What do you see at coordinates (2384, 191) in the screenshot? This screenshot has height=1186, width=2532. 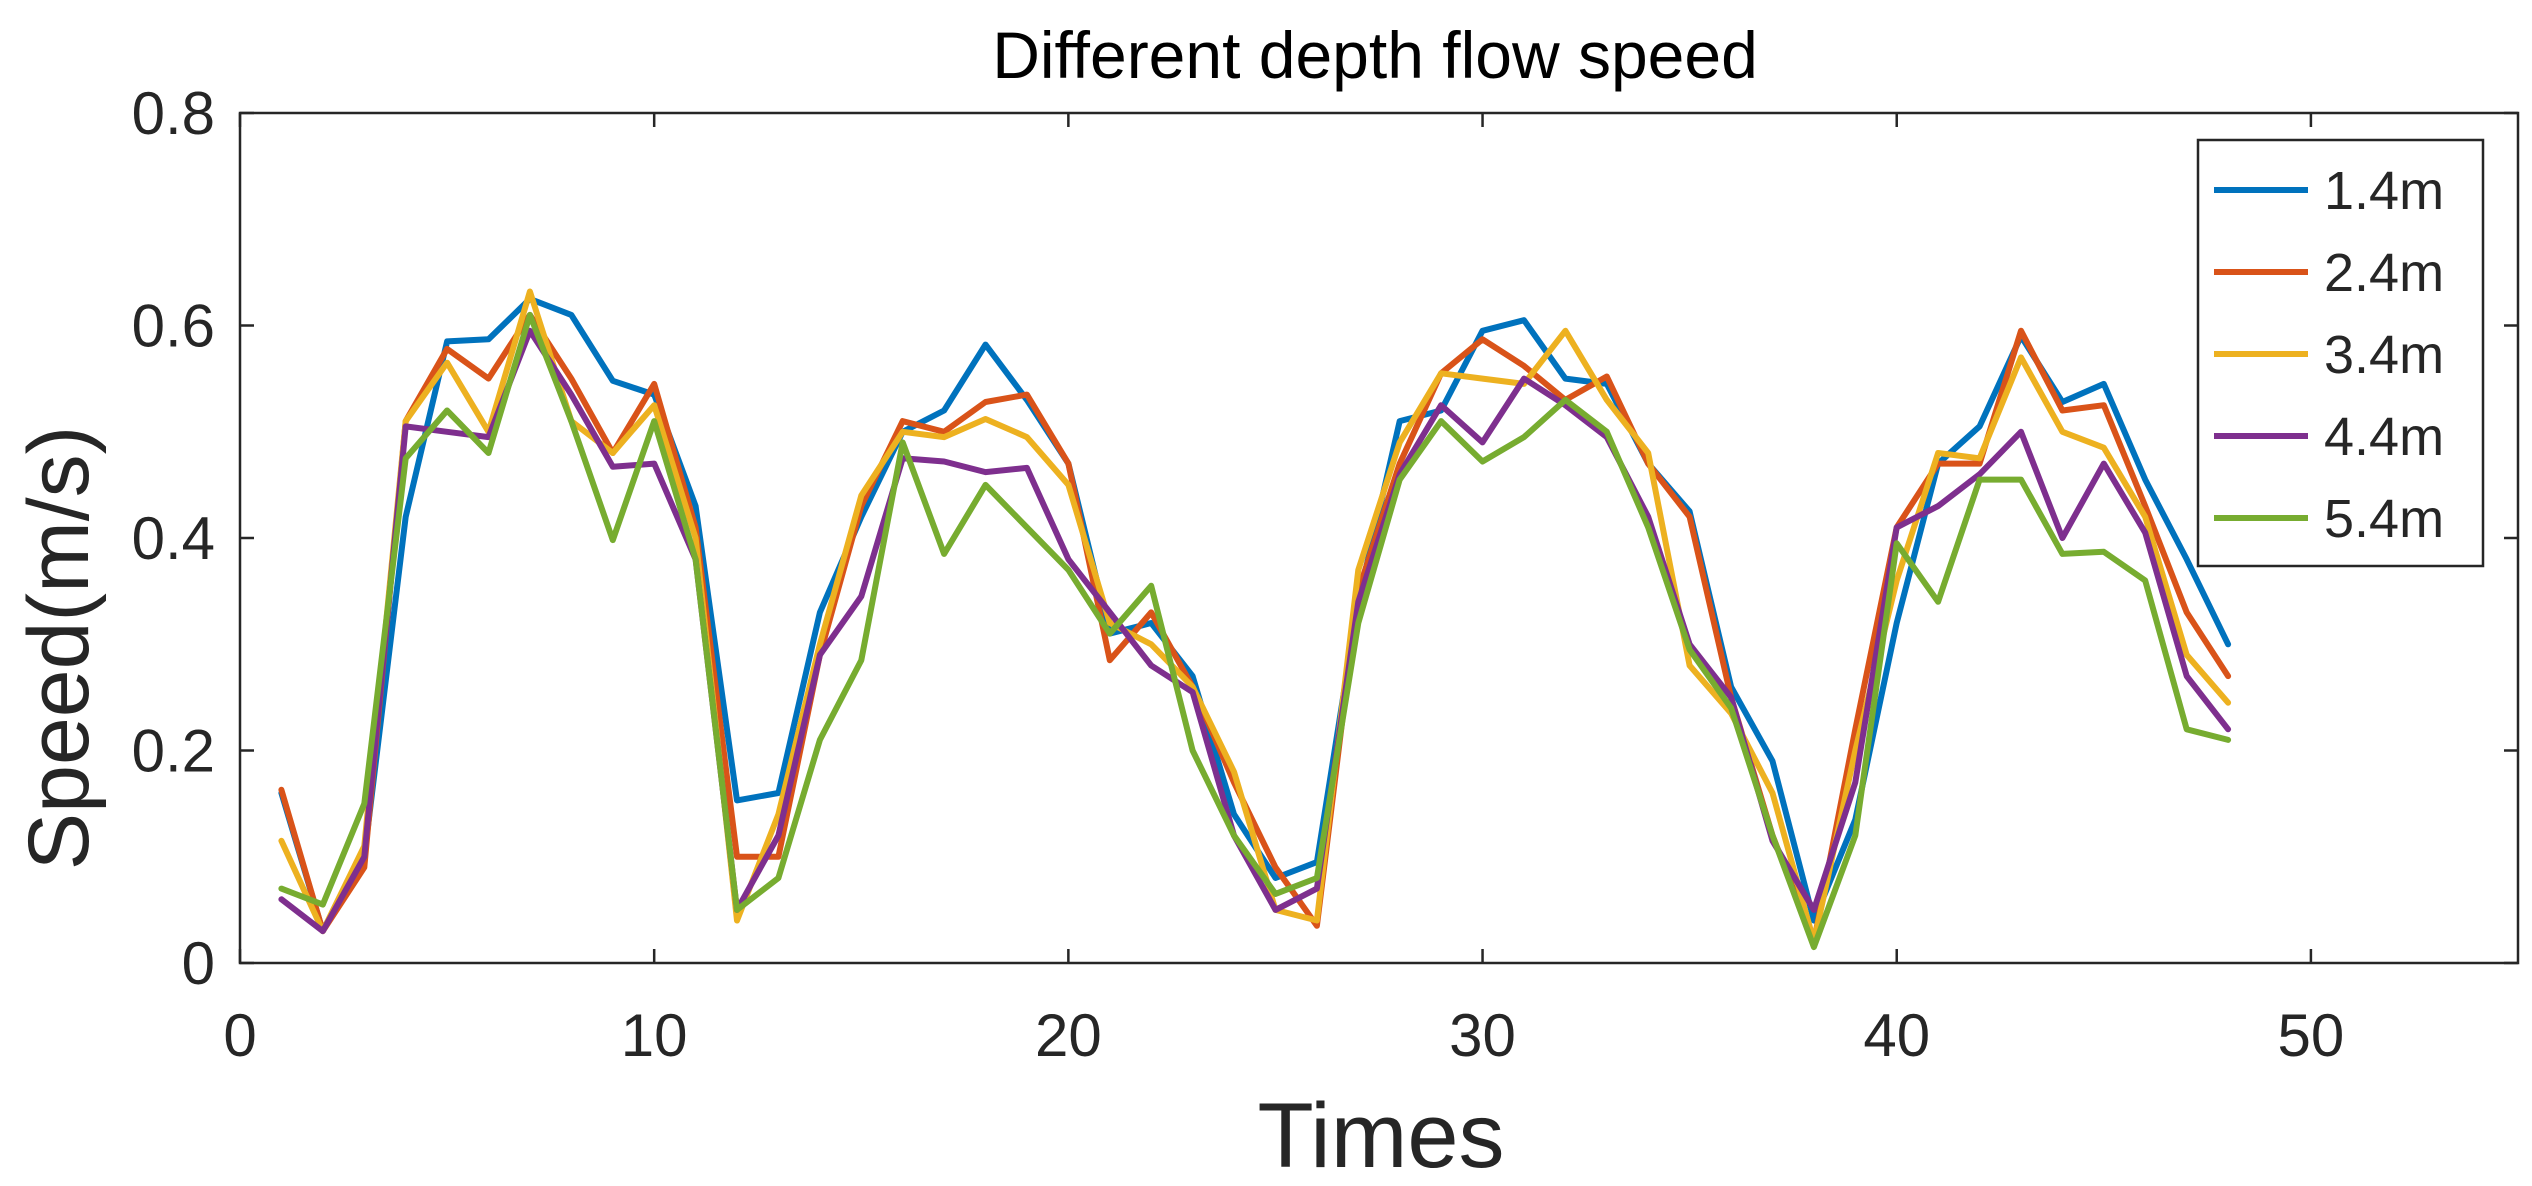 I see `legend-label: 1.4m` at bounding box center [2384, 191].